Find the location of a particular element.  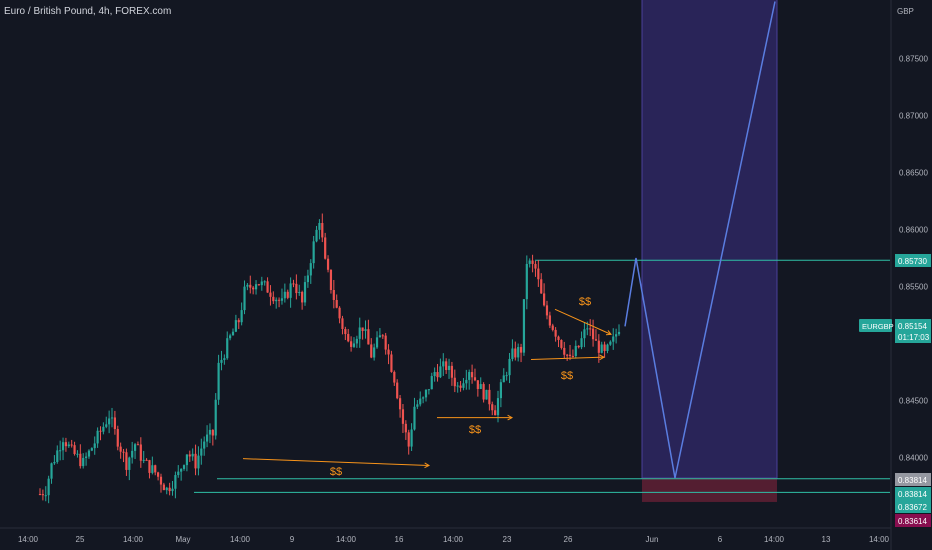

price-label: 0.83814 is located at coordinates (912, 494).